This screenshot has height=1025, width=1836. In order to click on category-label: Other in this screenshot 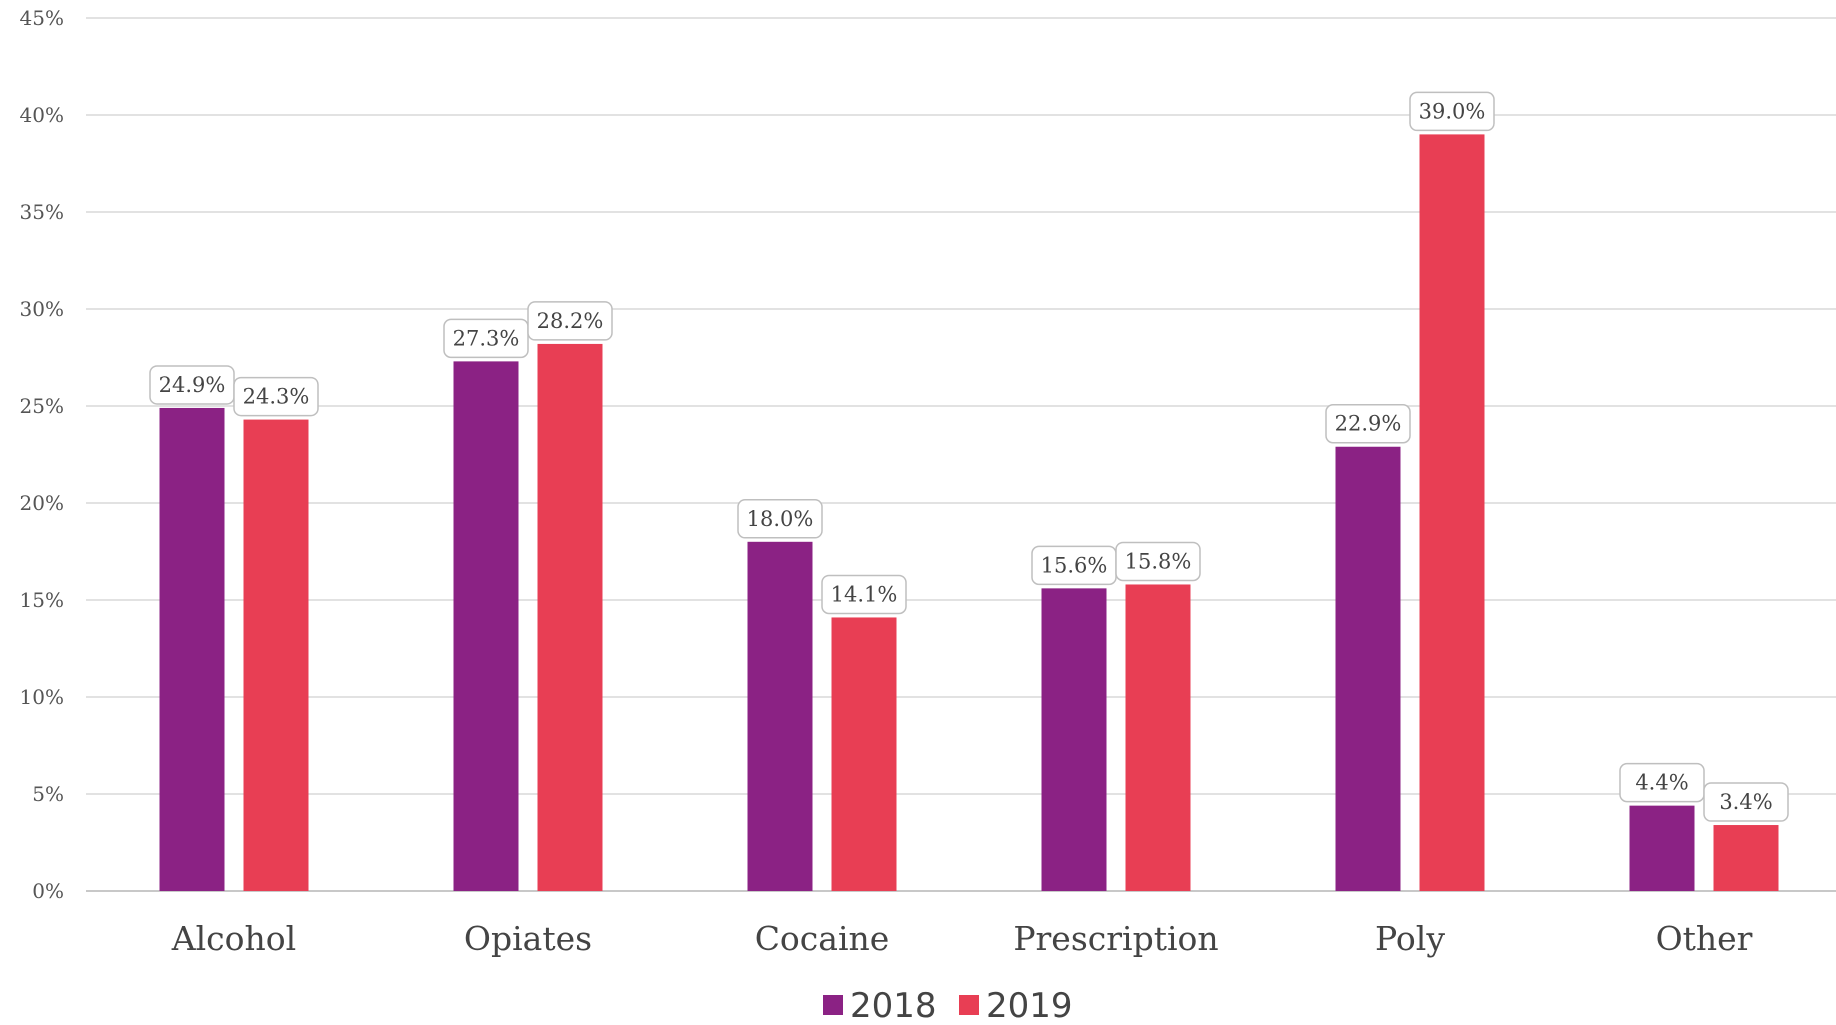, I will do `click(1704, 938)`.